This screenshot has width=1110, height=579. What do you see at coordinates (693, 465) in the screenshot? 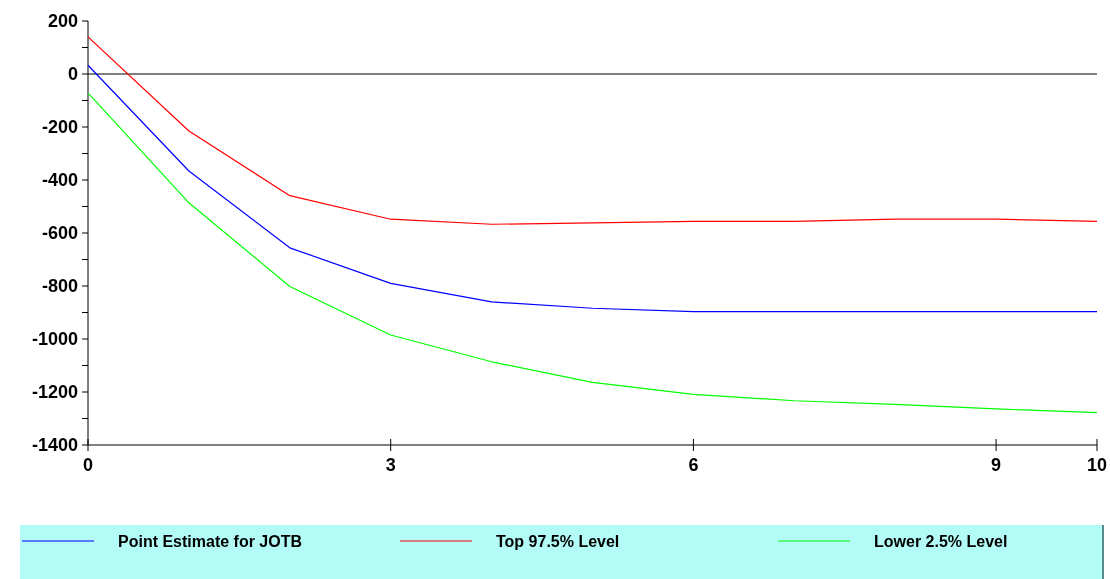
I see `x-tick-label: 6` at bounding box center [693, 465].